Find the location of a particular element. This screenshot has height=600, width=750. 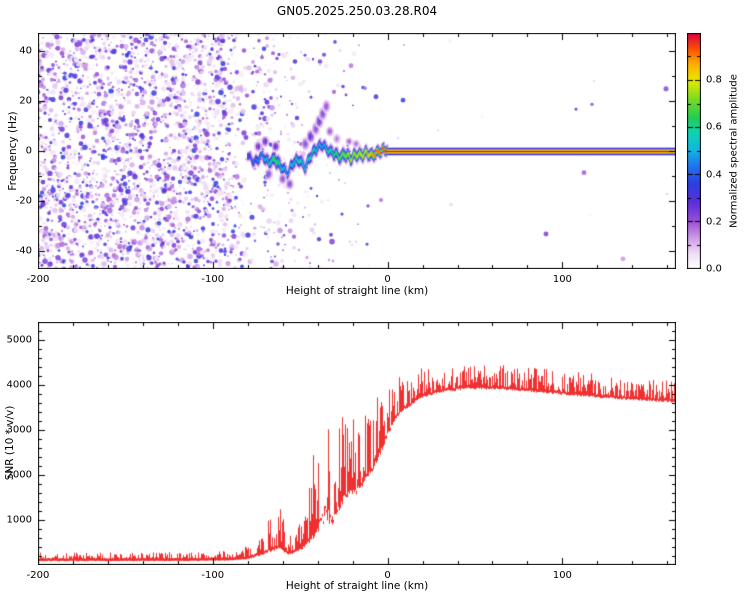

colorbar-canvas is located at coordinates (694, 151).